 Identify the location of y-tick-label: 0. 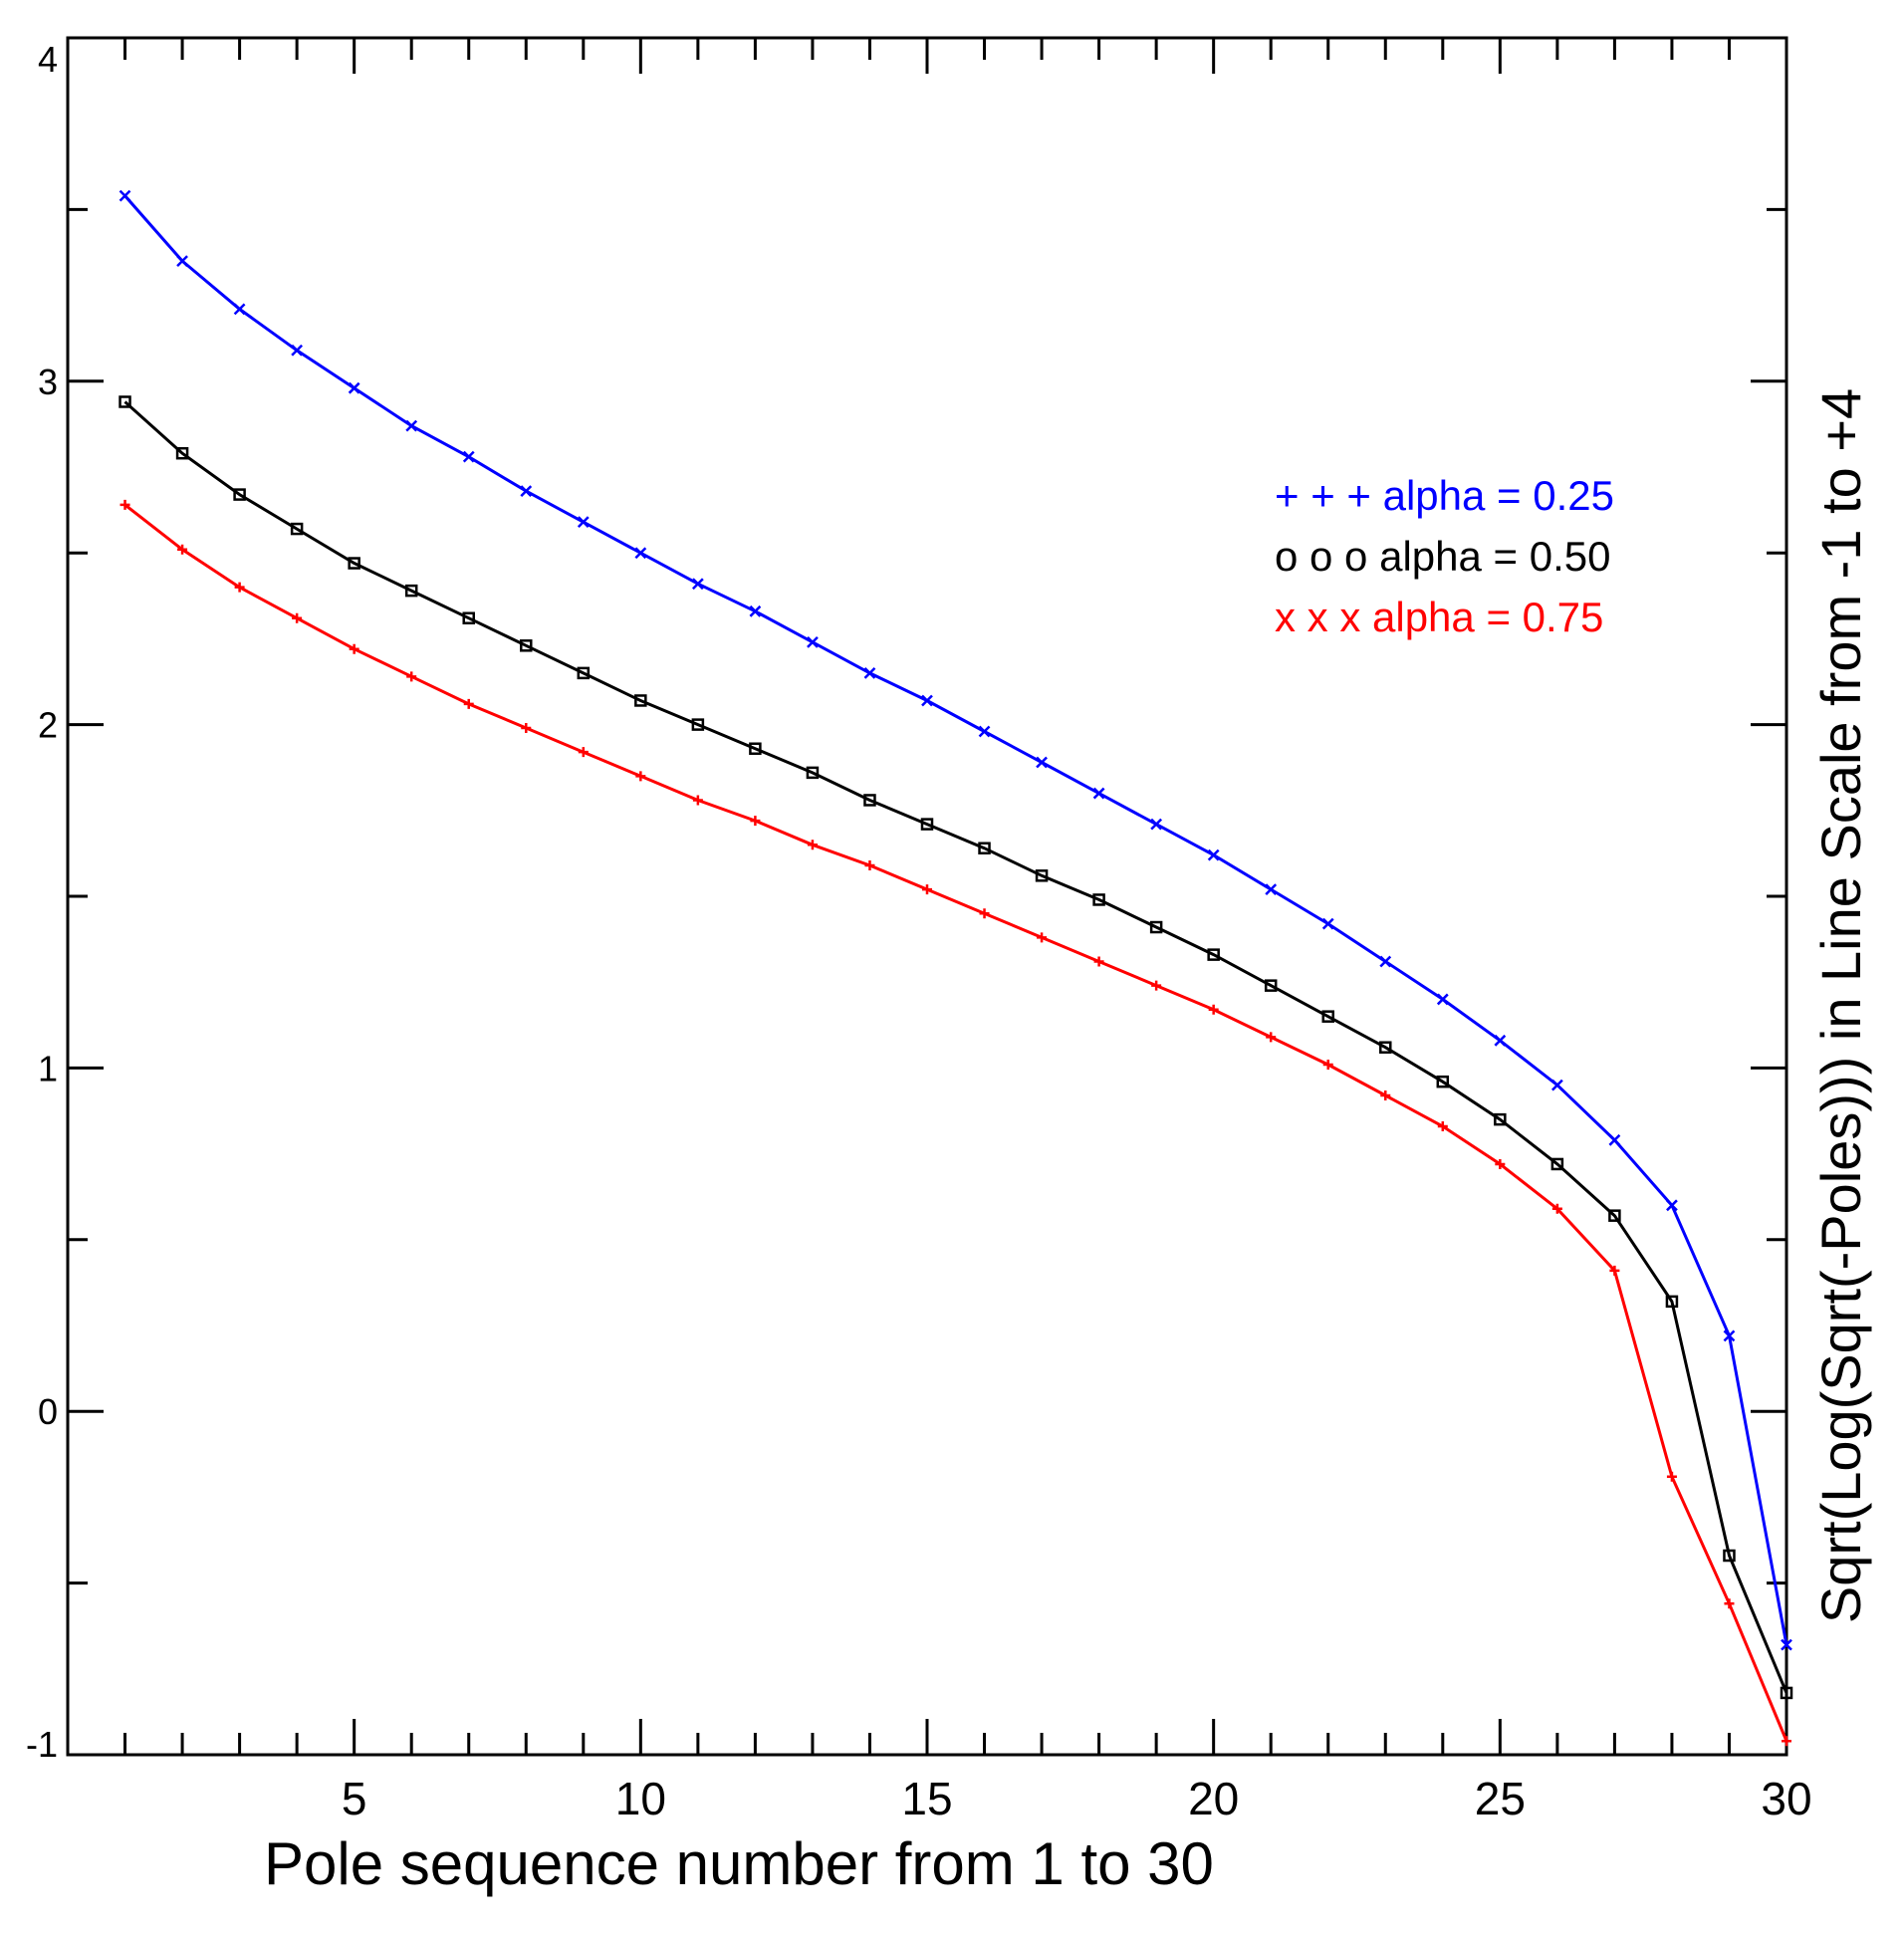
(48, 1411).